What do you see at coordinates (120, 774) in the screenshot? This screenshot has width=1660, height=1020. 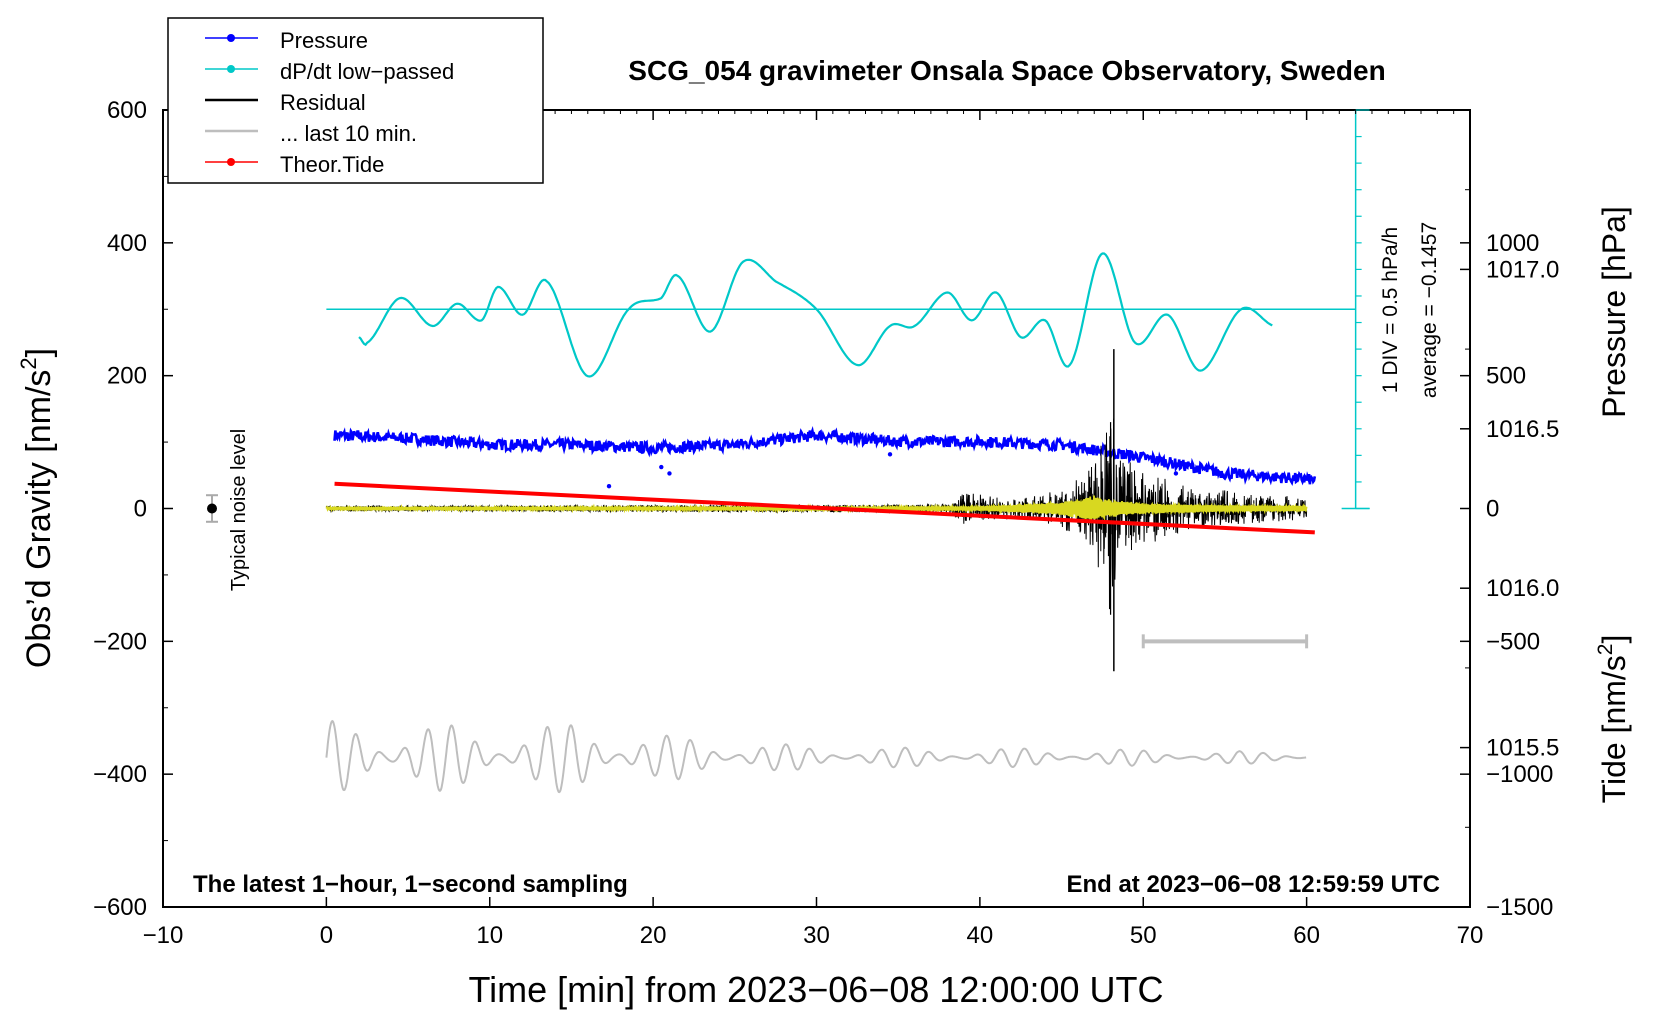 I see `y-tick-label: −400` at bounding box center [120, 774].